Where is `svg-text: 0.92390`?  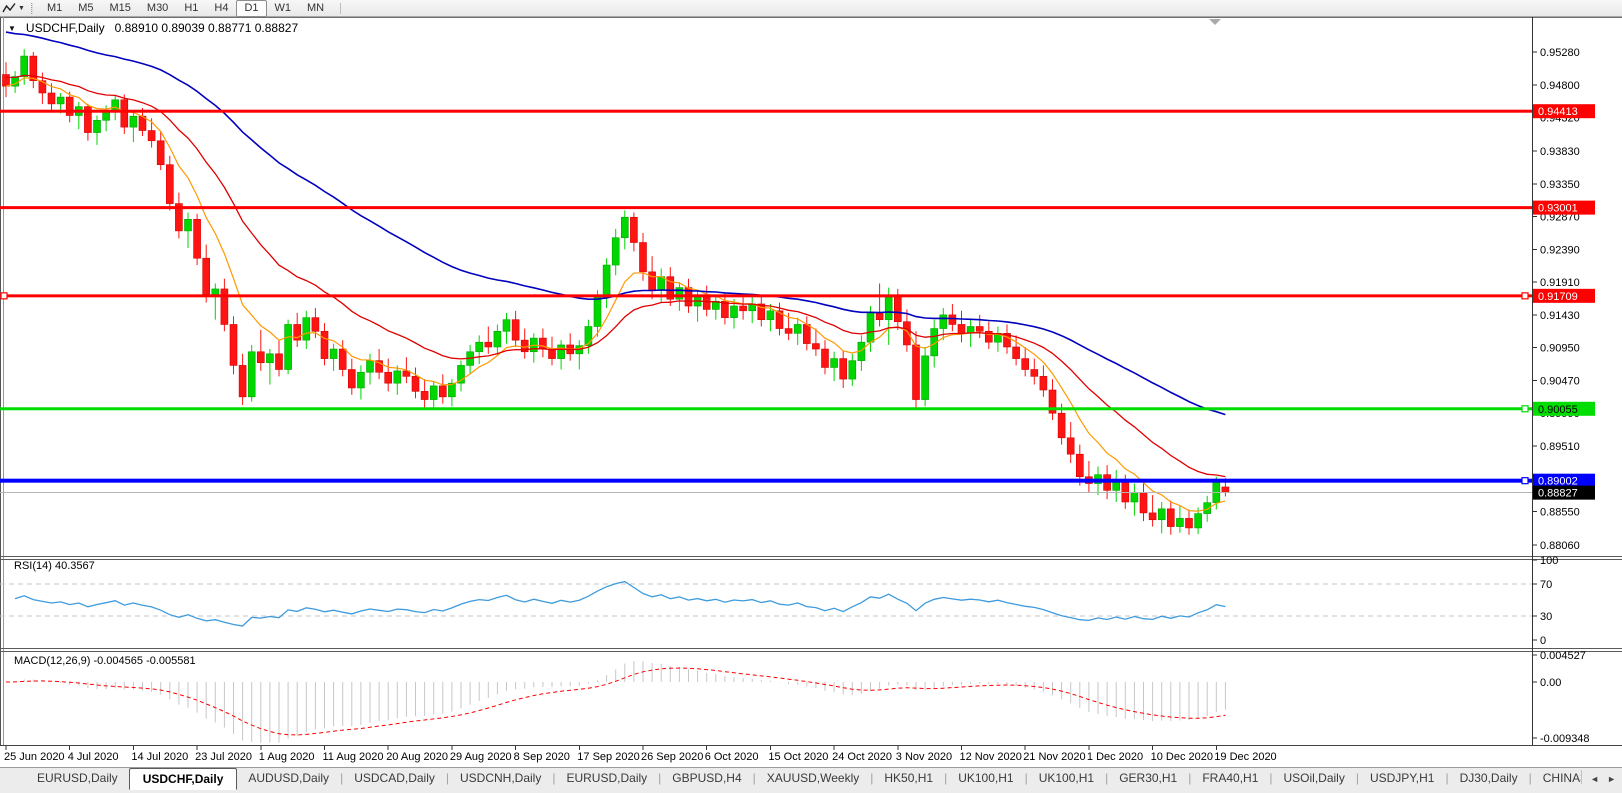 svg-text: 0.92390 is located at coordinates (1560, 250).